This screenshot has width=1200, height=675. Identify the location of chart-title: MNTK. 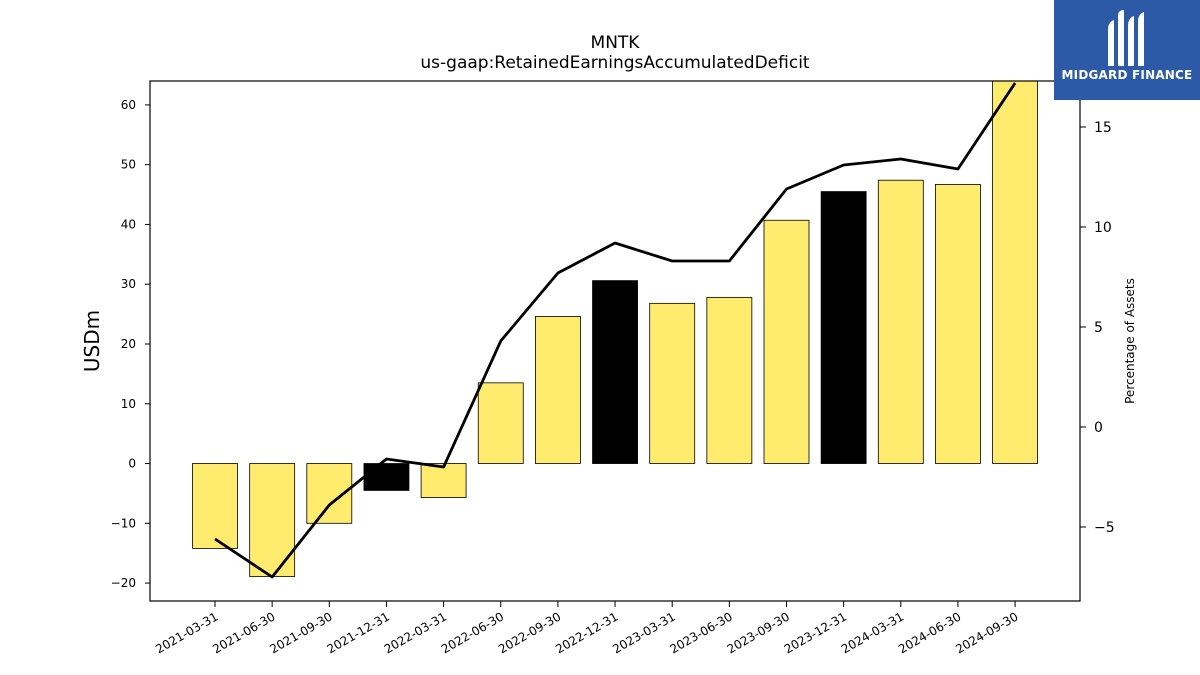
(616, 43).